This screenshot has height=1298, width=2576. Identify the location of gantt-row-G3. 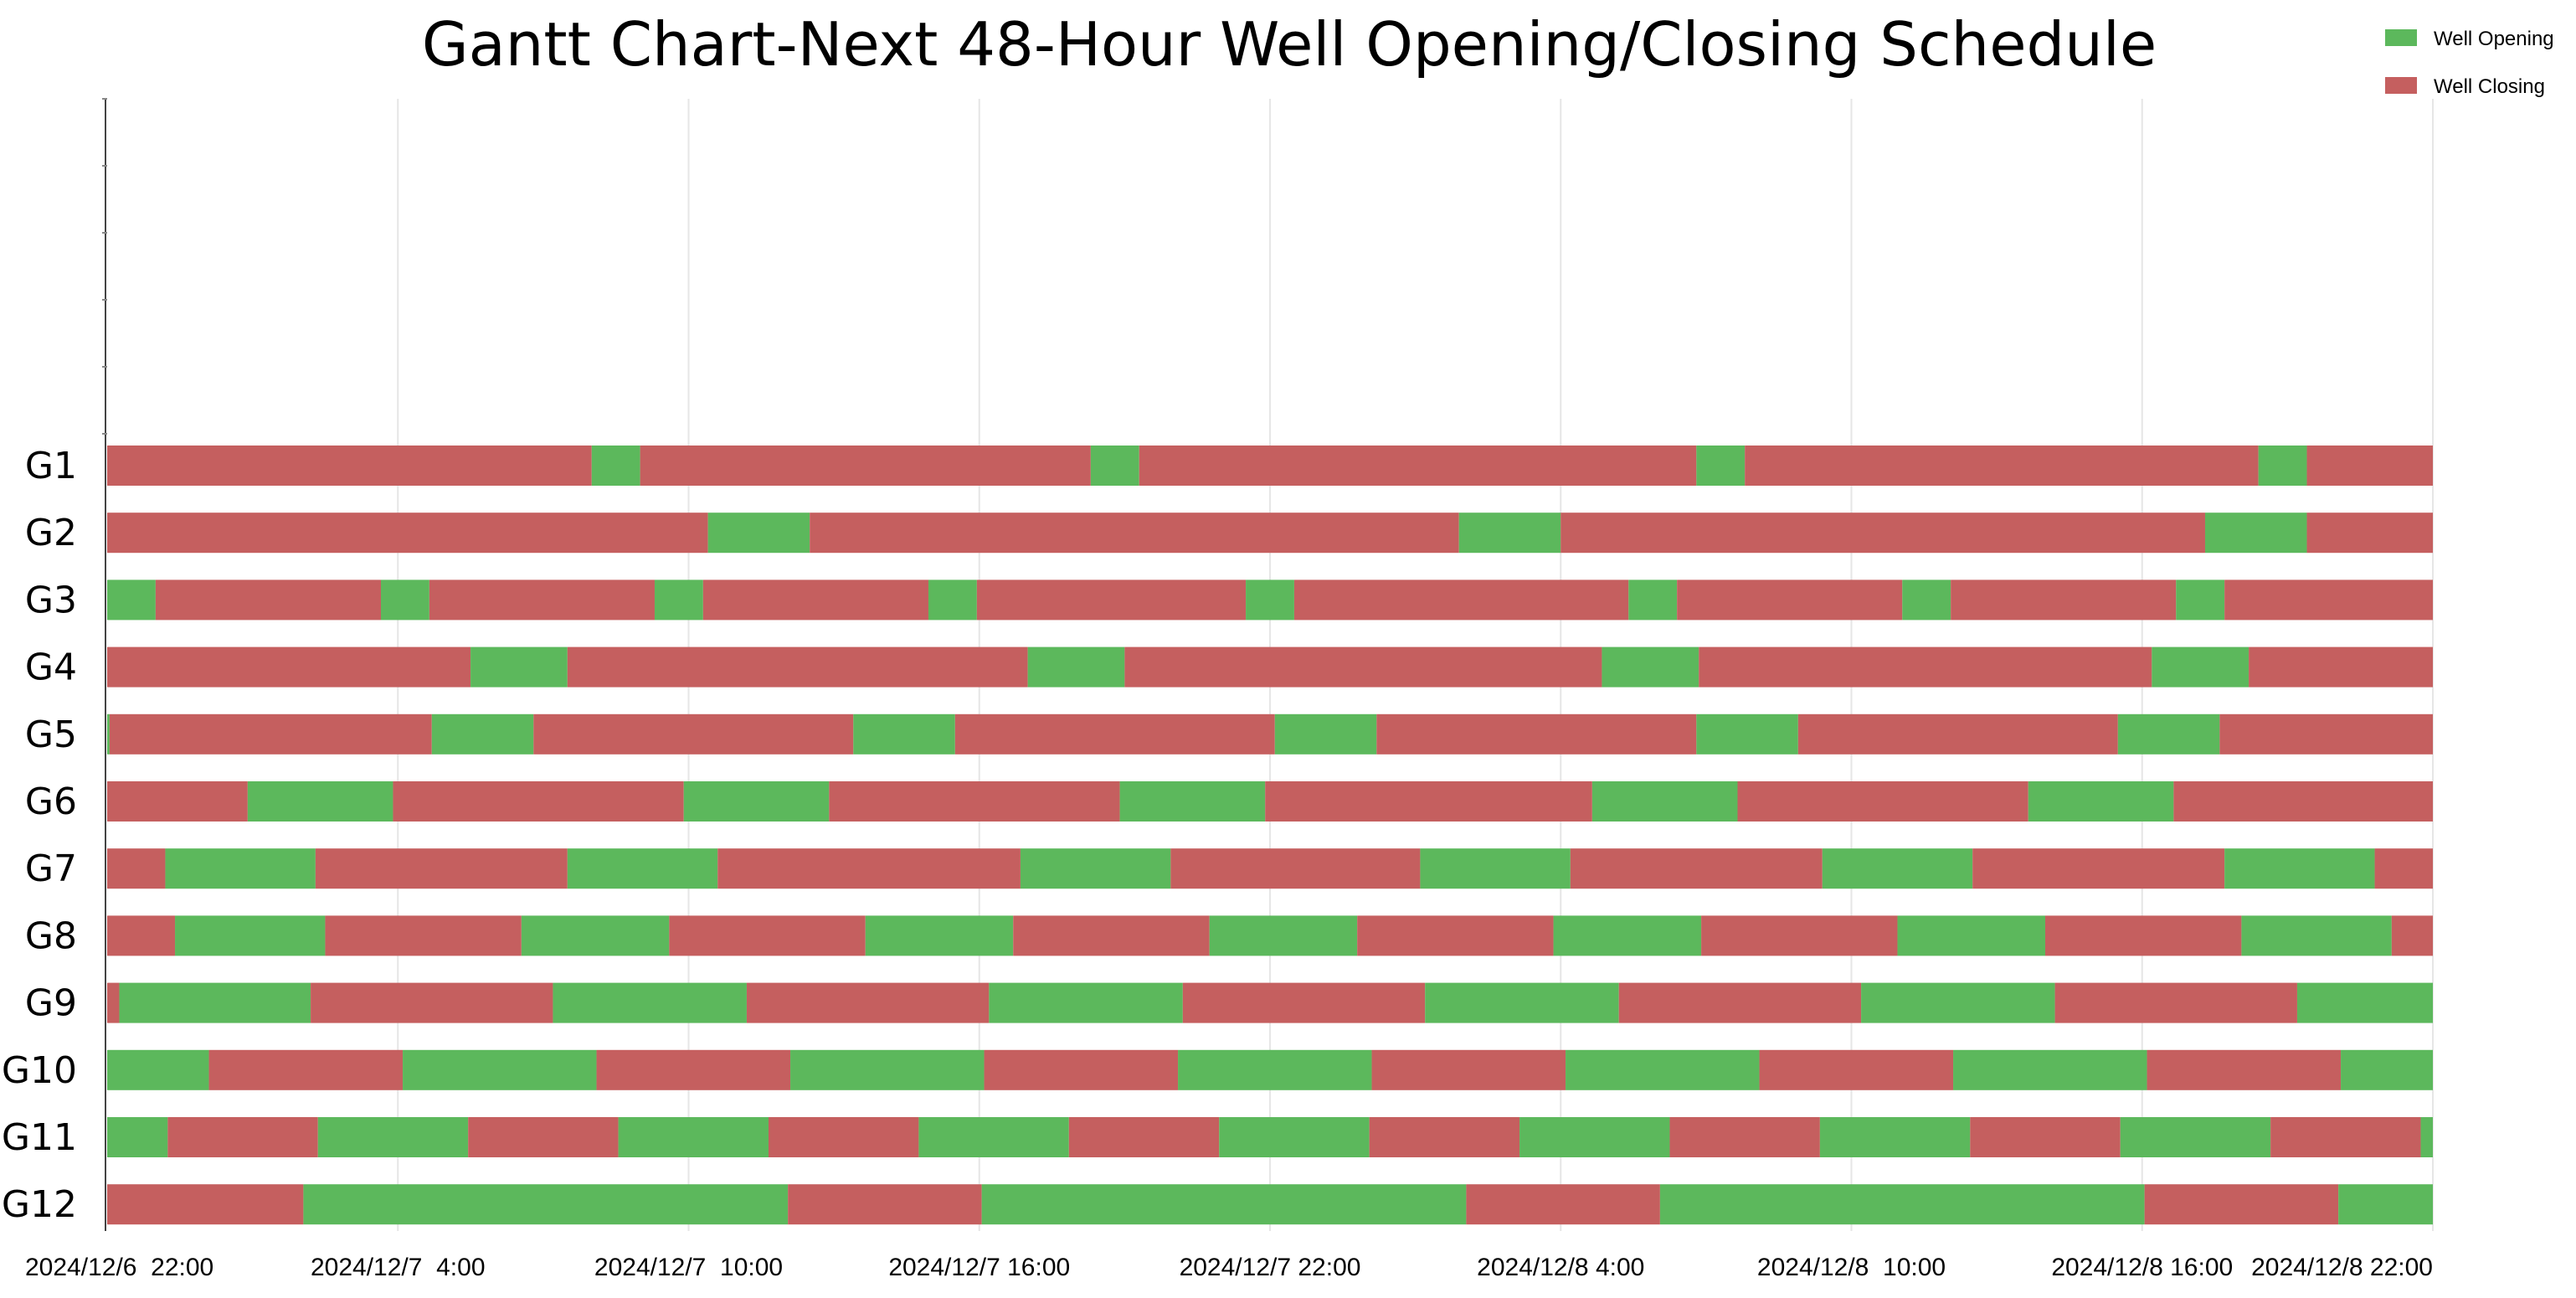
(1270, 600).